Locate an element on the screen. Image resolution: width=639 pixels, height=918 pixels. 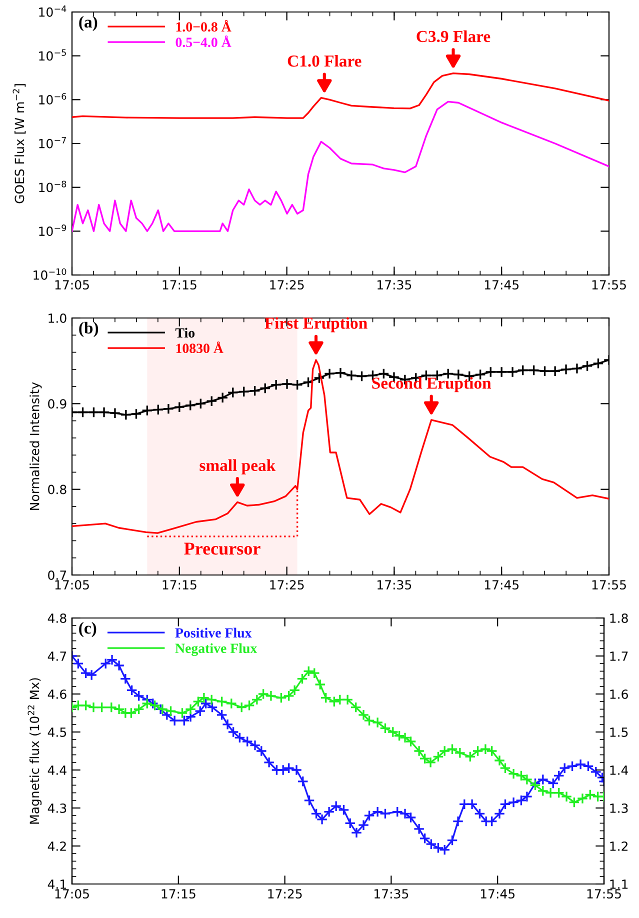
y-tick-label: 4.8 is located at coordinates (57, 618).